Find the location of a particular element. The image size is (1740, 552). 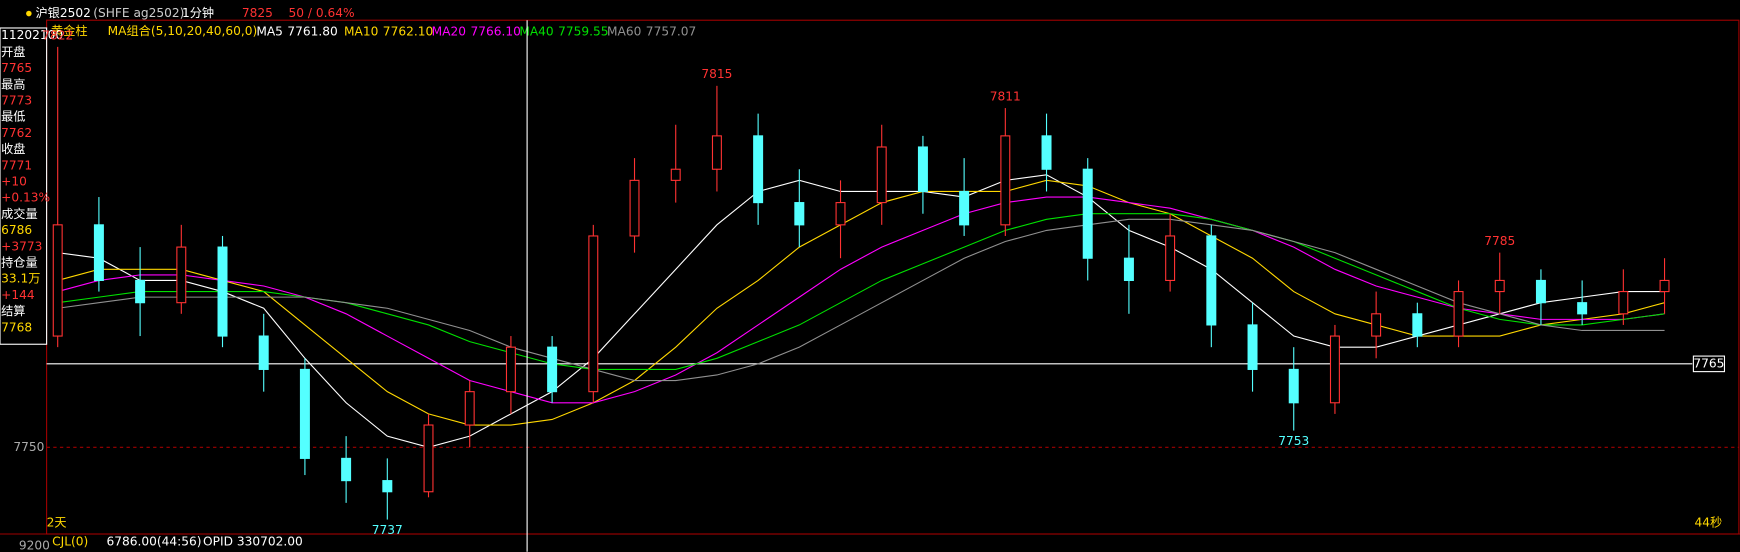

info-label: 成交量 is located at coordinates (19, 213).